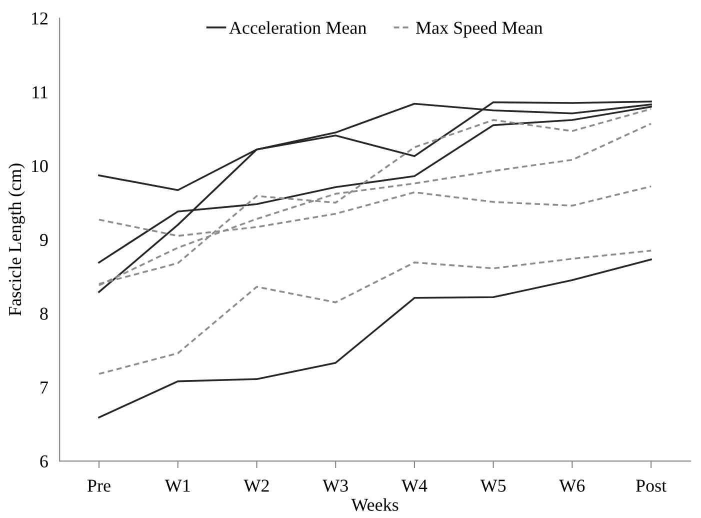 The width and height of the screenshot is (701, 518). Describe the element at coordinates (16, 240) in the screenshot. I see `y-axis-title: Fascicle Length (cm)` at that location.